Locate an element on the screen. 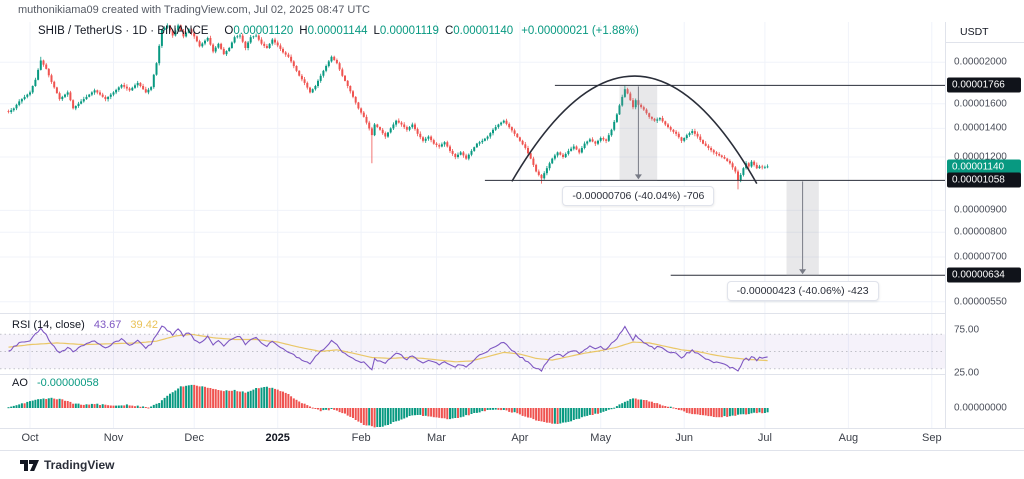 The image size is (1024, 479). pane-separator-rsi is located at coordinates (512, 313).